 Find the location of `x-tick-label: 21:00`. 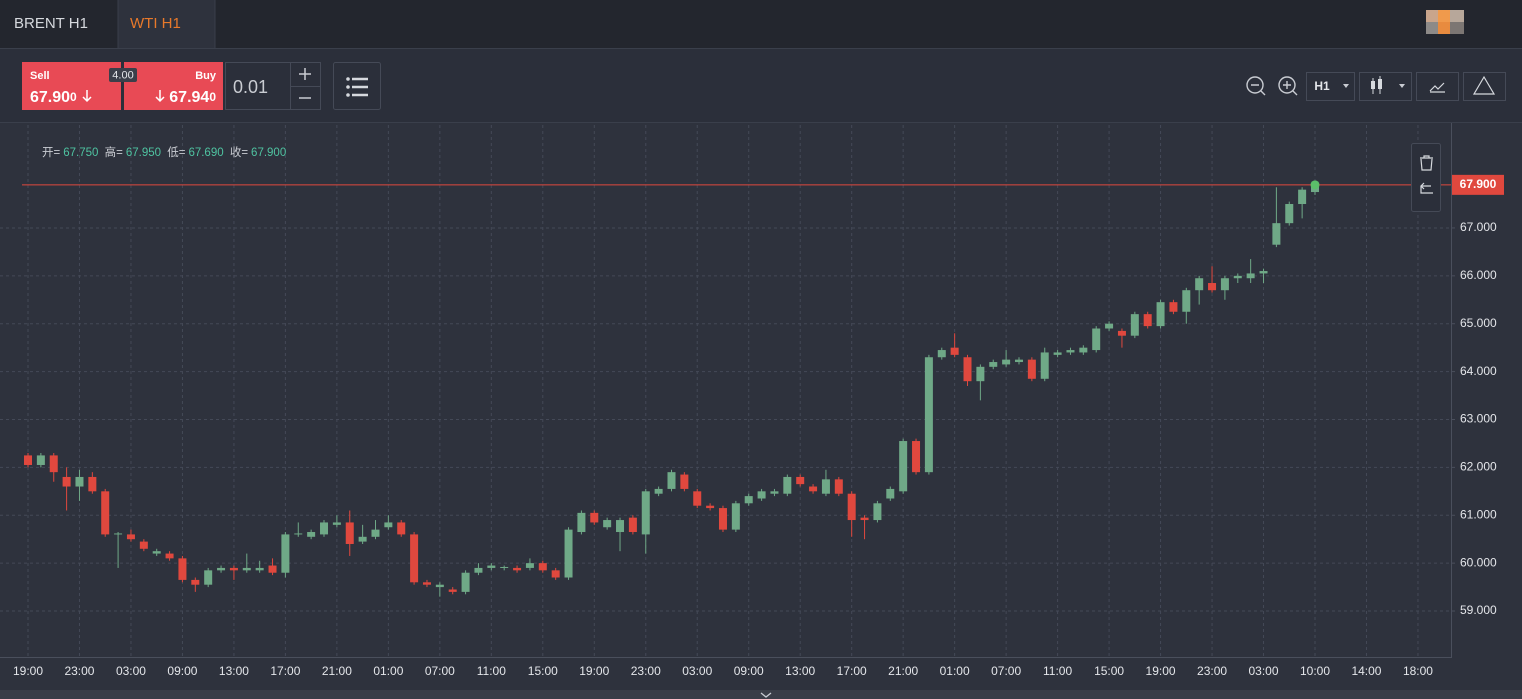

x-tick-label: 21:00 is located at coordinates (337, 671).